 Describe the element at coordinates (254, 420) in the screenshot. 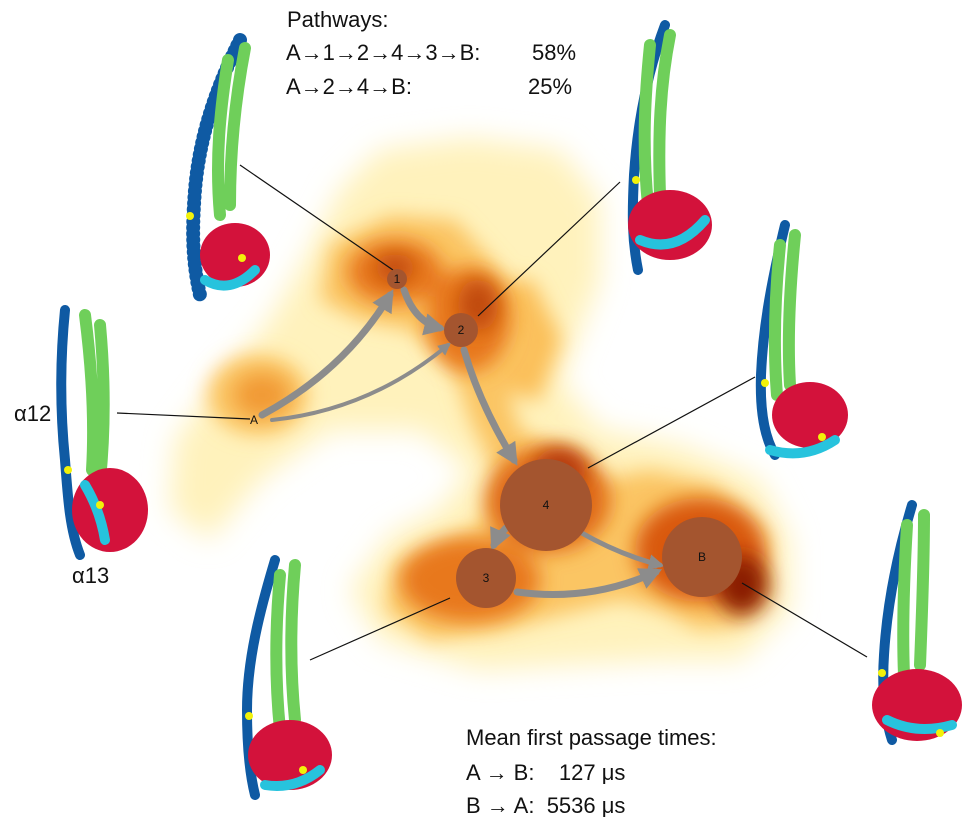

I see `state-label-a: A` at that location.